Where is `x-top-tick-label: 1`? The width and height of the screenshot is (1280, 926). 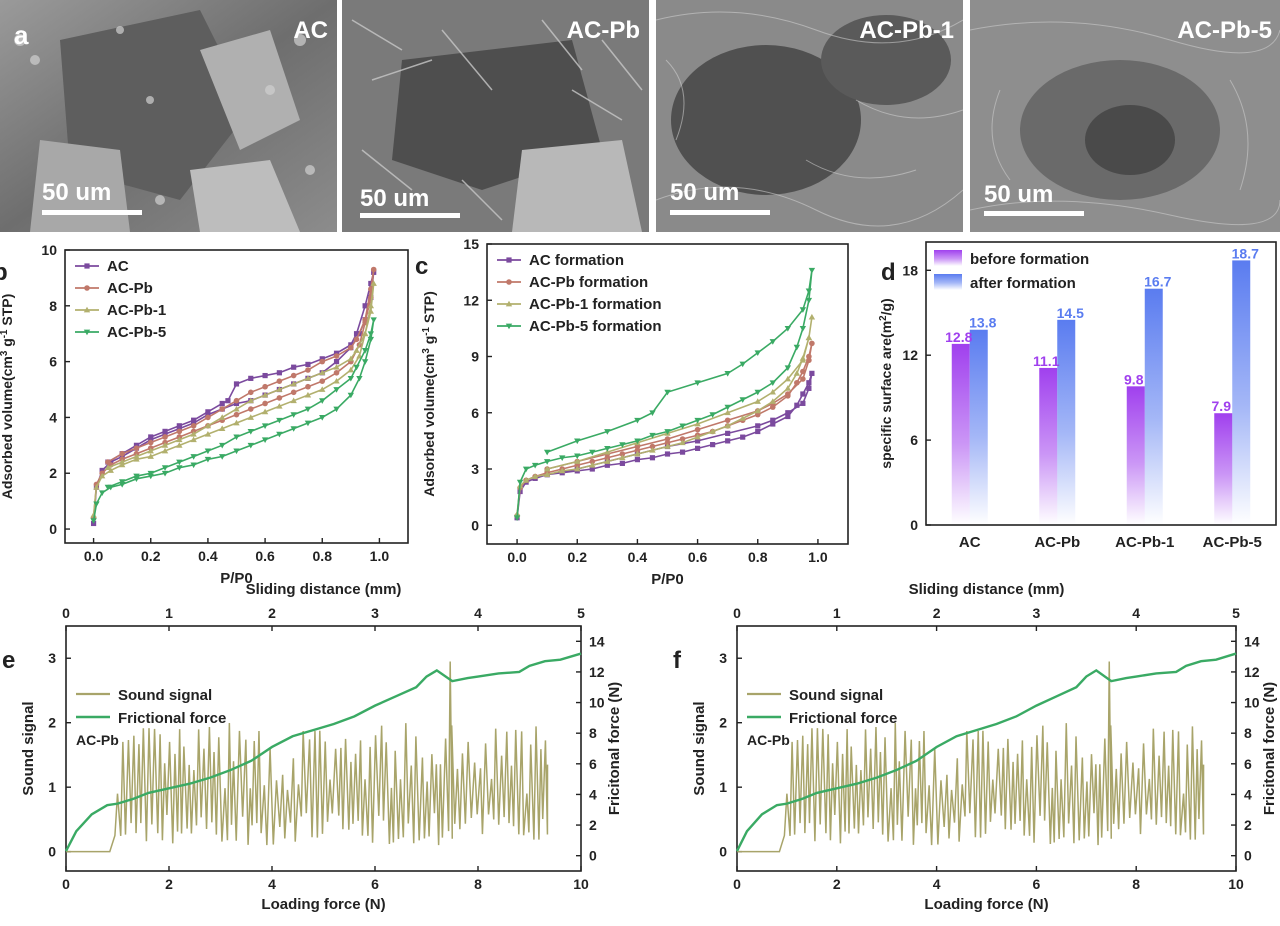 x-top-tick-label: 1 is located at coordinates (837, 613).